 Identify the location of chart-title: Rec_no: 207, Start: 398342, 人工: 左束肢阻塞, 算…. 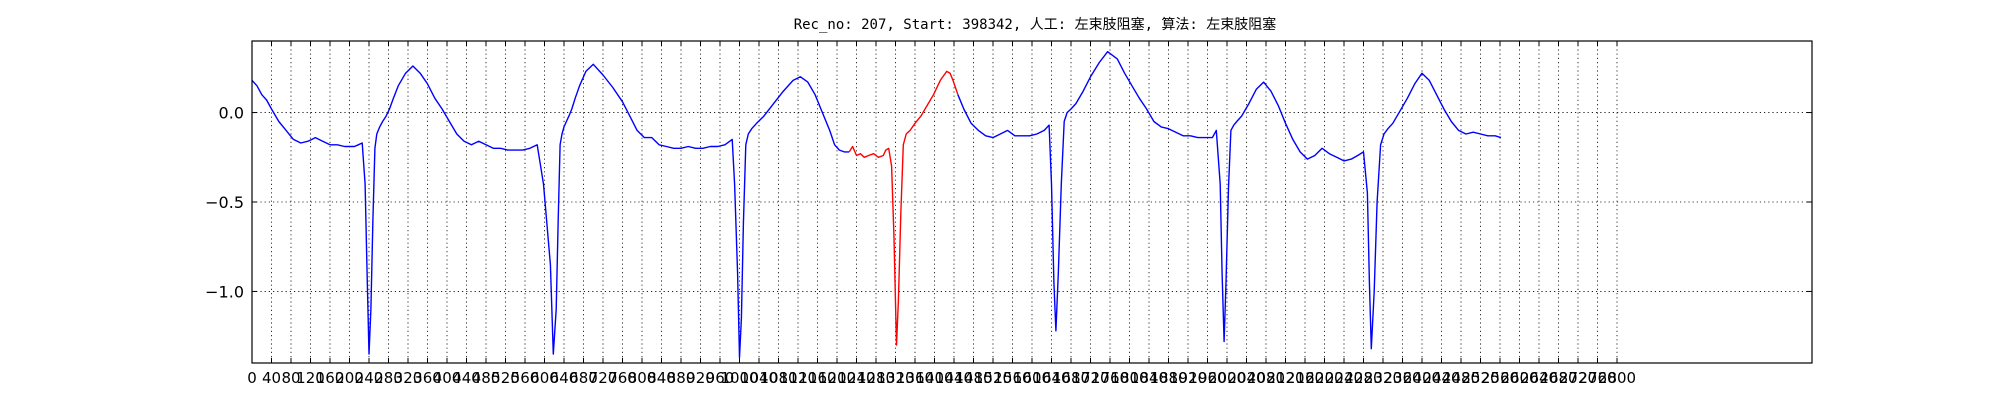
(1035, 24).